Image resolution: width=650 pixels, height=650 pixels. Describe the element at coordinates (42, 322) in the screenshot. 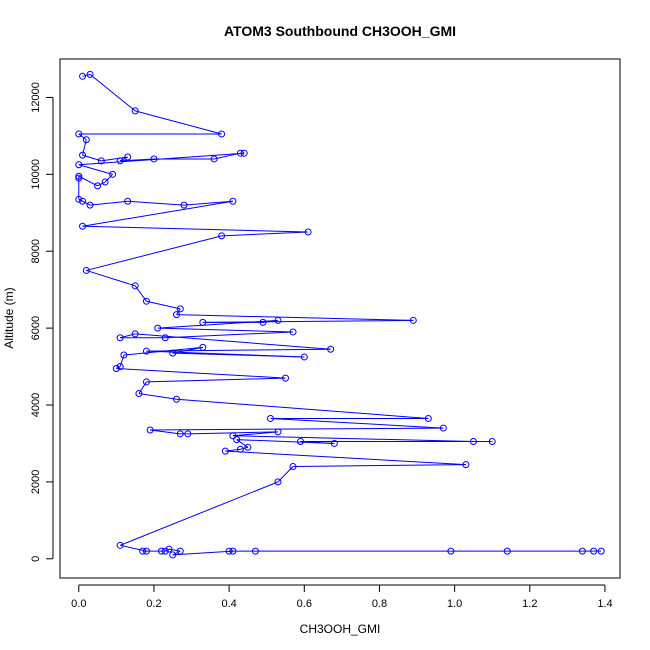

I see `y-axis: 0 2000 4000 6000 8000 10000 12000` at that location.